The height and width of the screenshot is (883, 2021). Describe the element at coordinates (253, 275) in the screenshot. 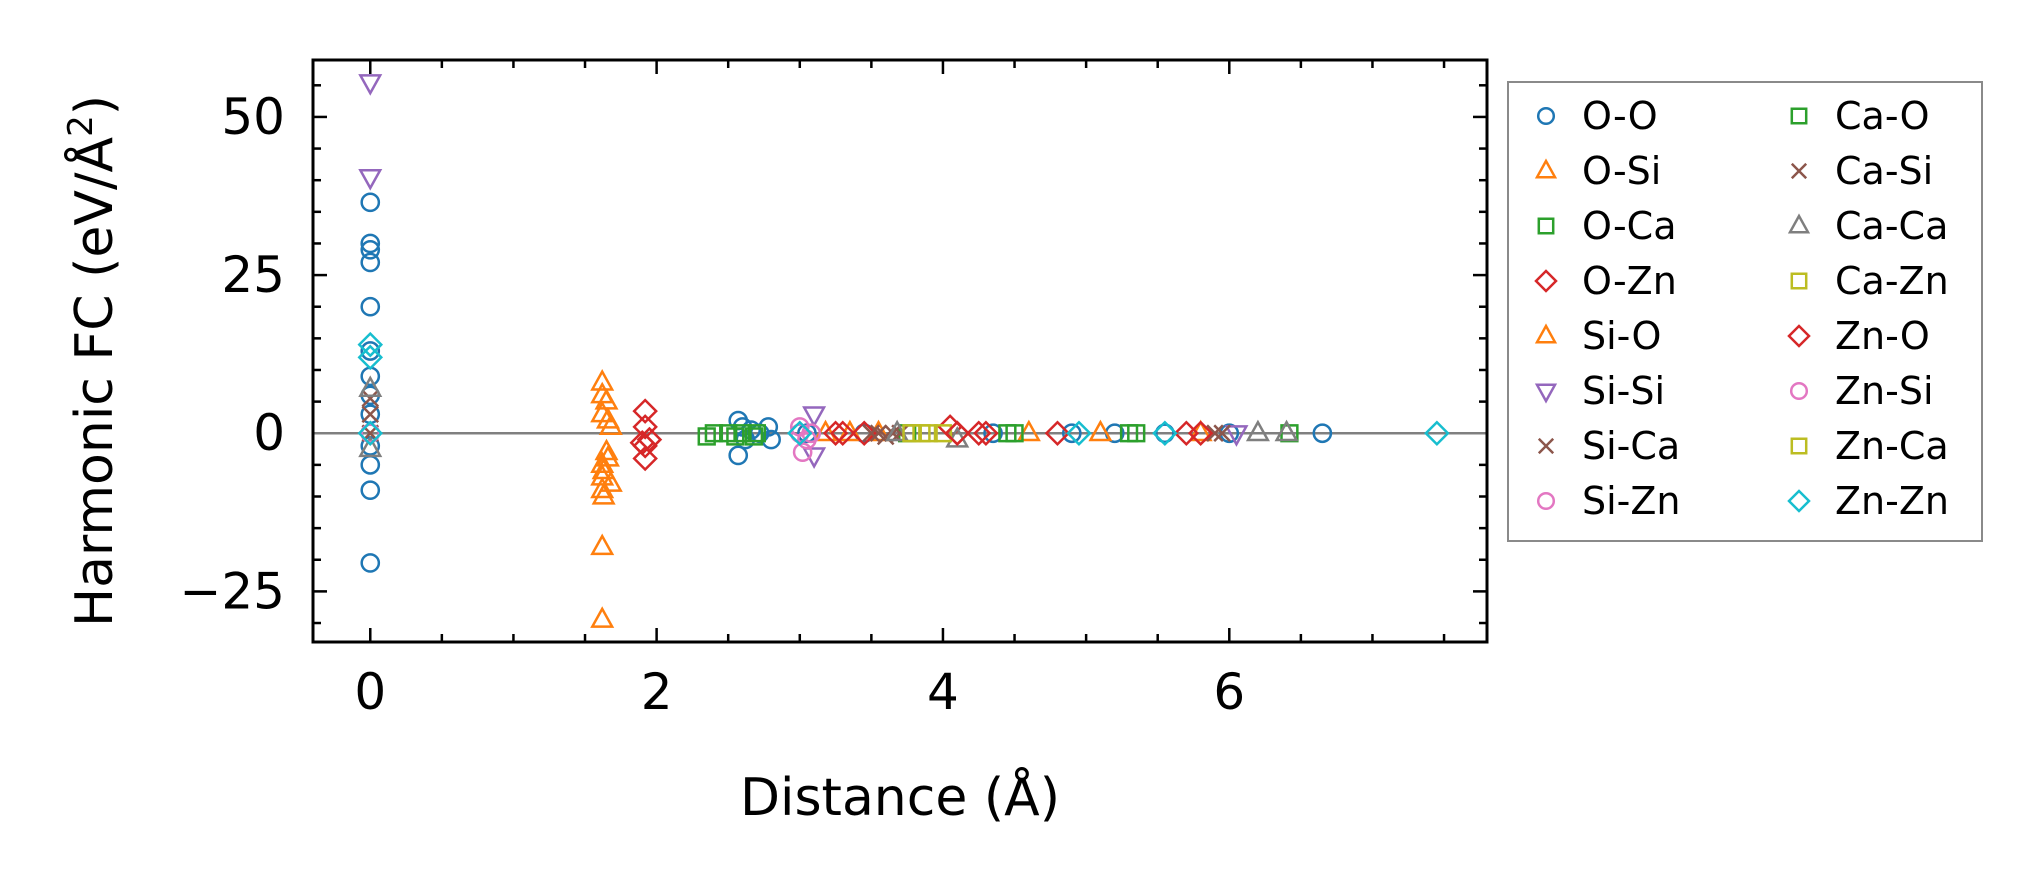

I see `y-tick-label: 25` at that location.